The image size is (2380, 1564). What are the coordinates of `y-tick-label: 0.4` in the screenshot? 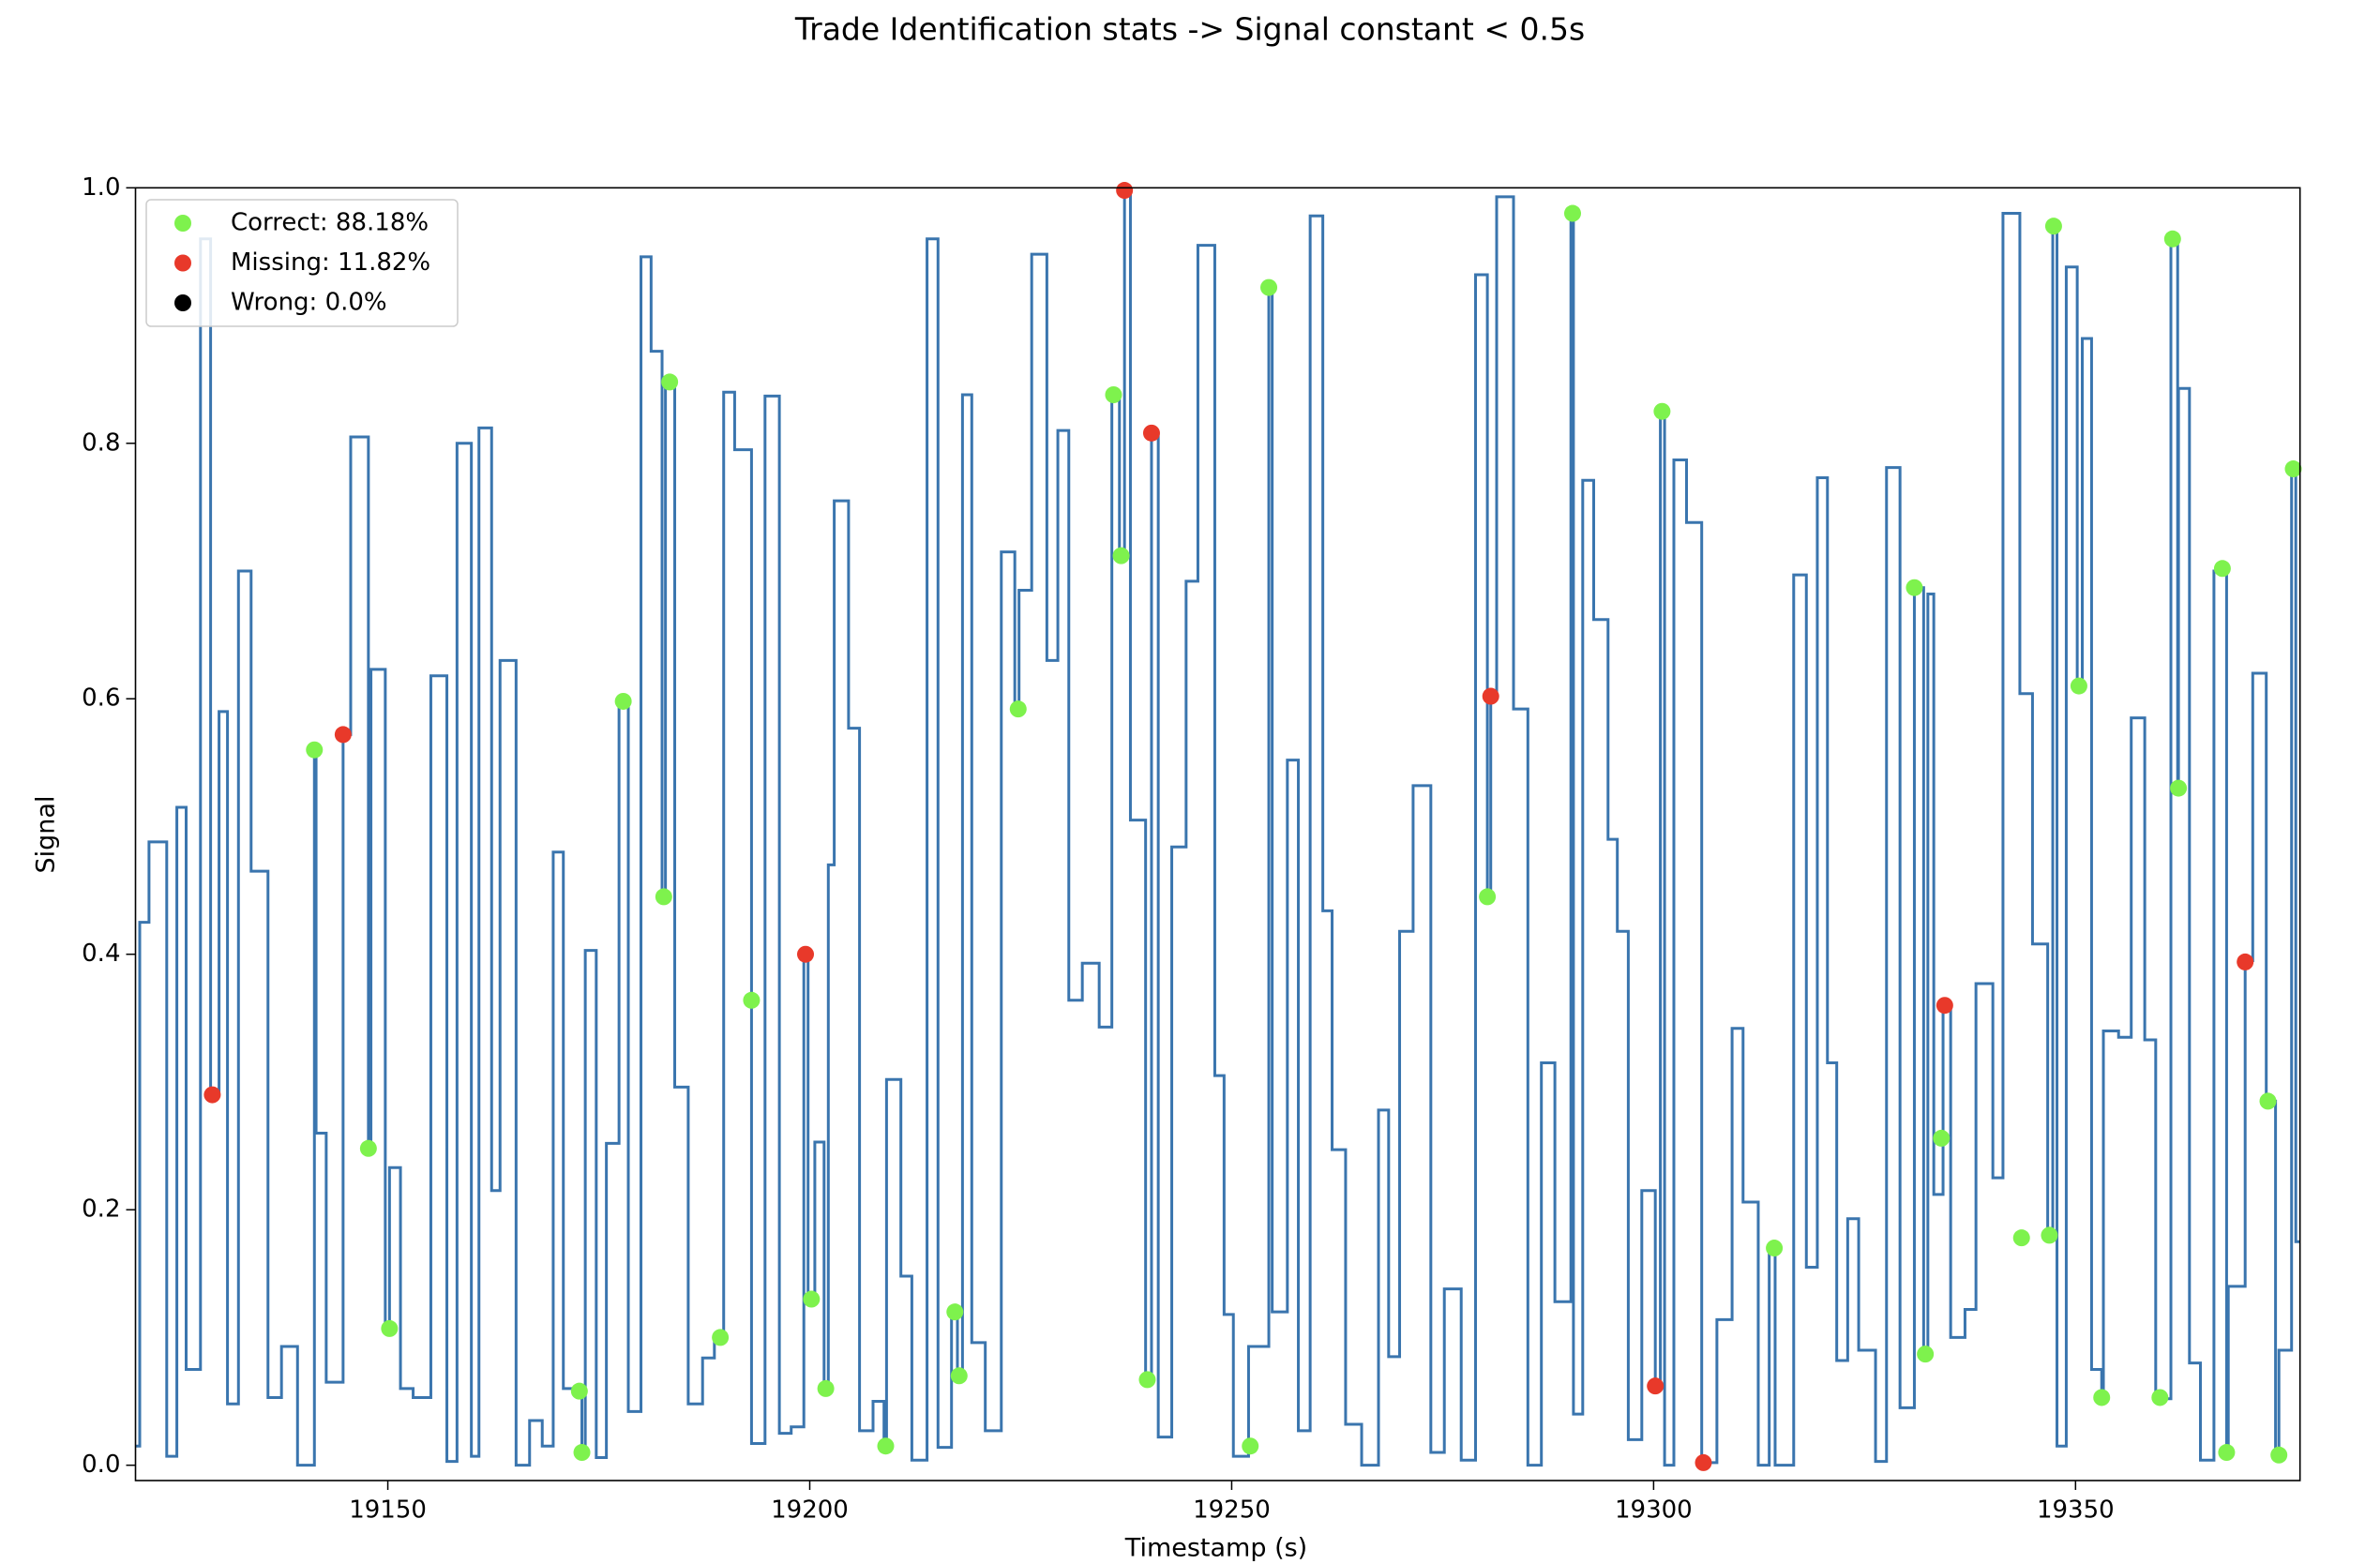 It's located at (101, 954).